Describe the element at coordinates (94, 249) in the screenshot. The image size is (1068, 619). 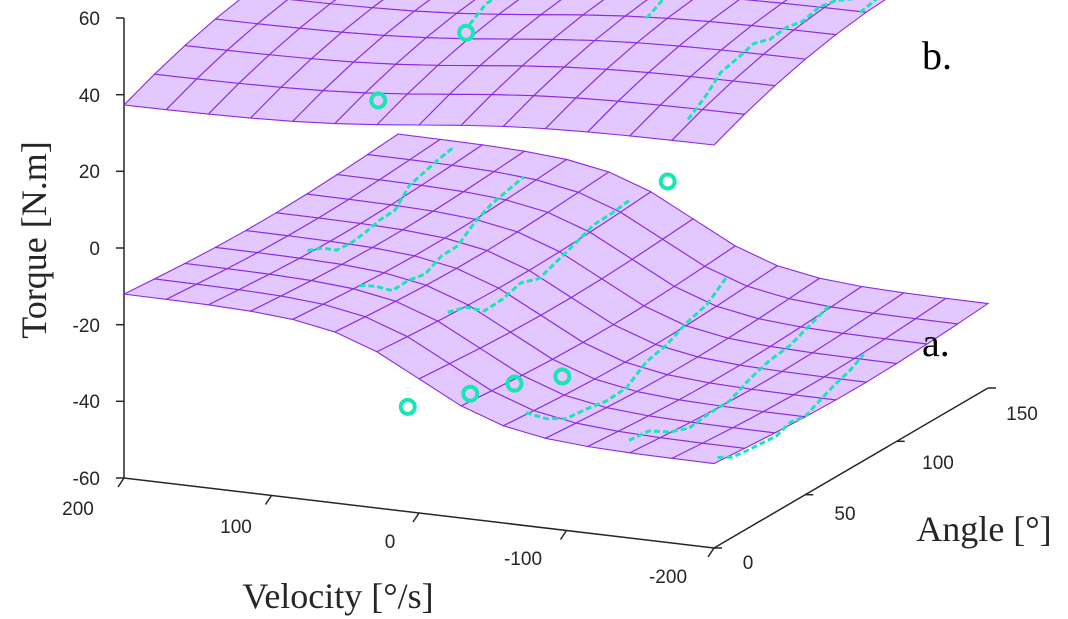
I see `z-tick-label: 0` at that location.